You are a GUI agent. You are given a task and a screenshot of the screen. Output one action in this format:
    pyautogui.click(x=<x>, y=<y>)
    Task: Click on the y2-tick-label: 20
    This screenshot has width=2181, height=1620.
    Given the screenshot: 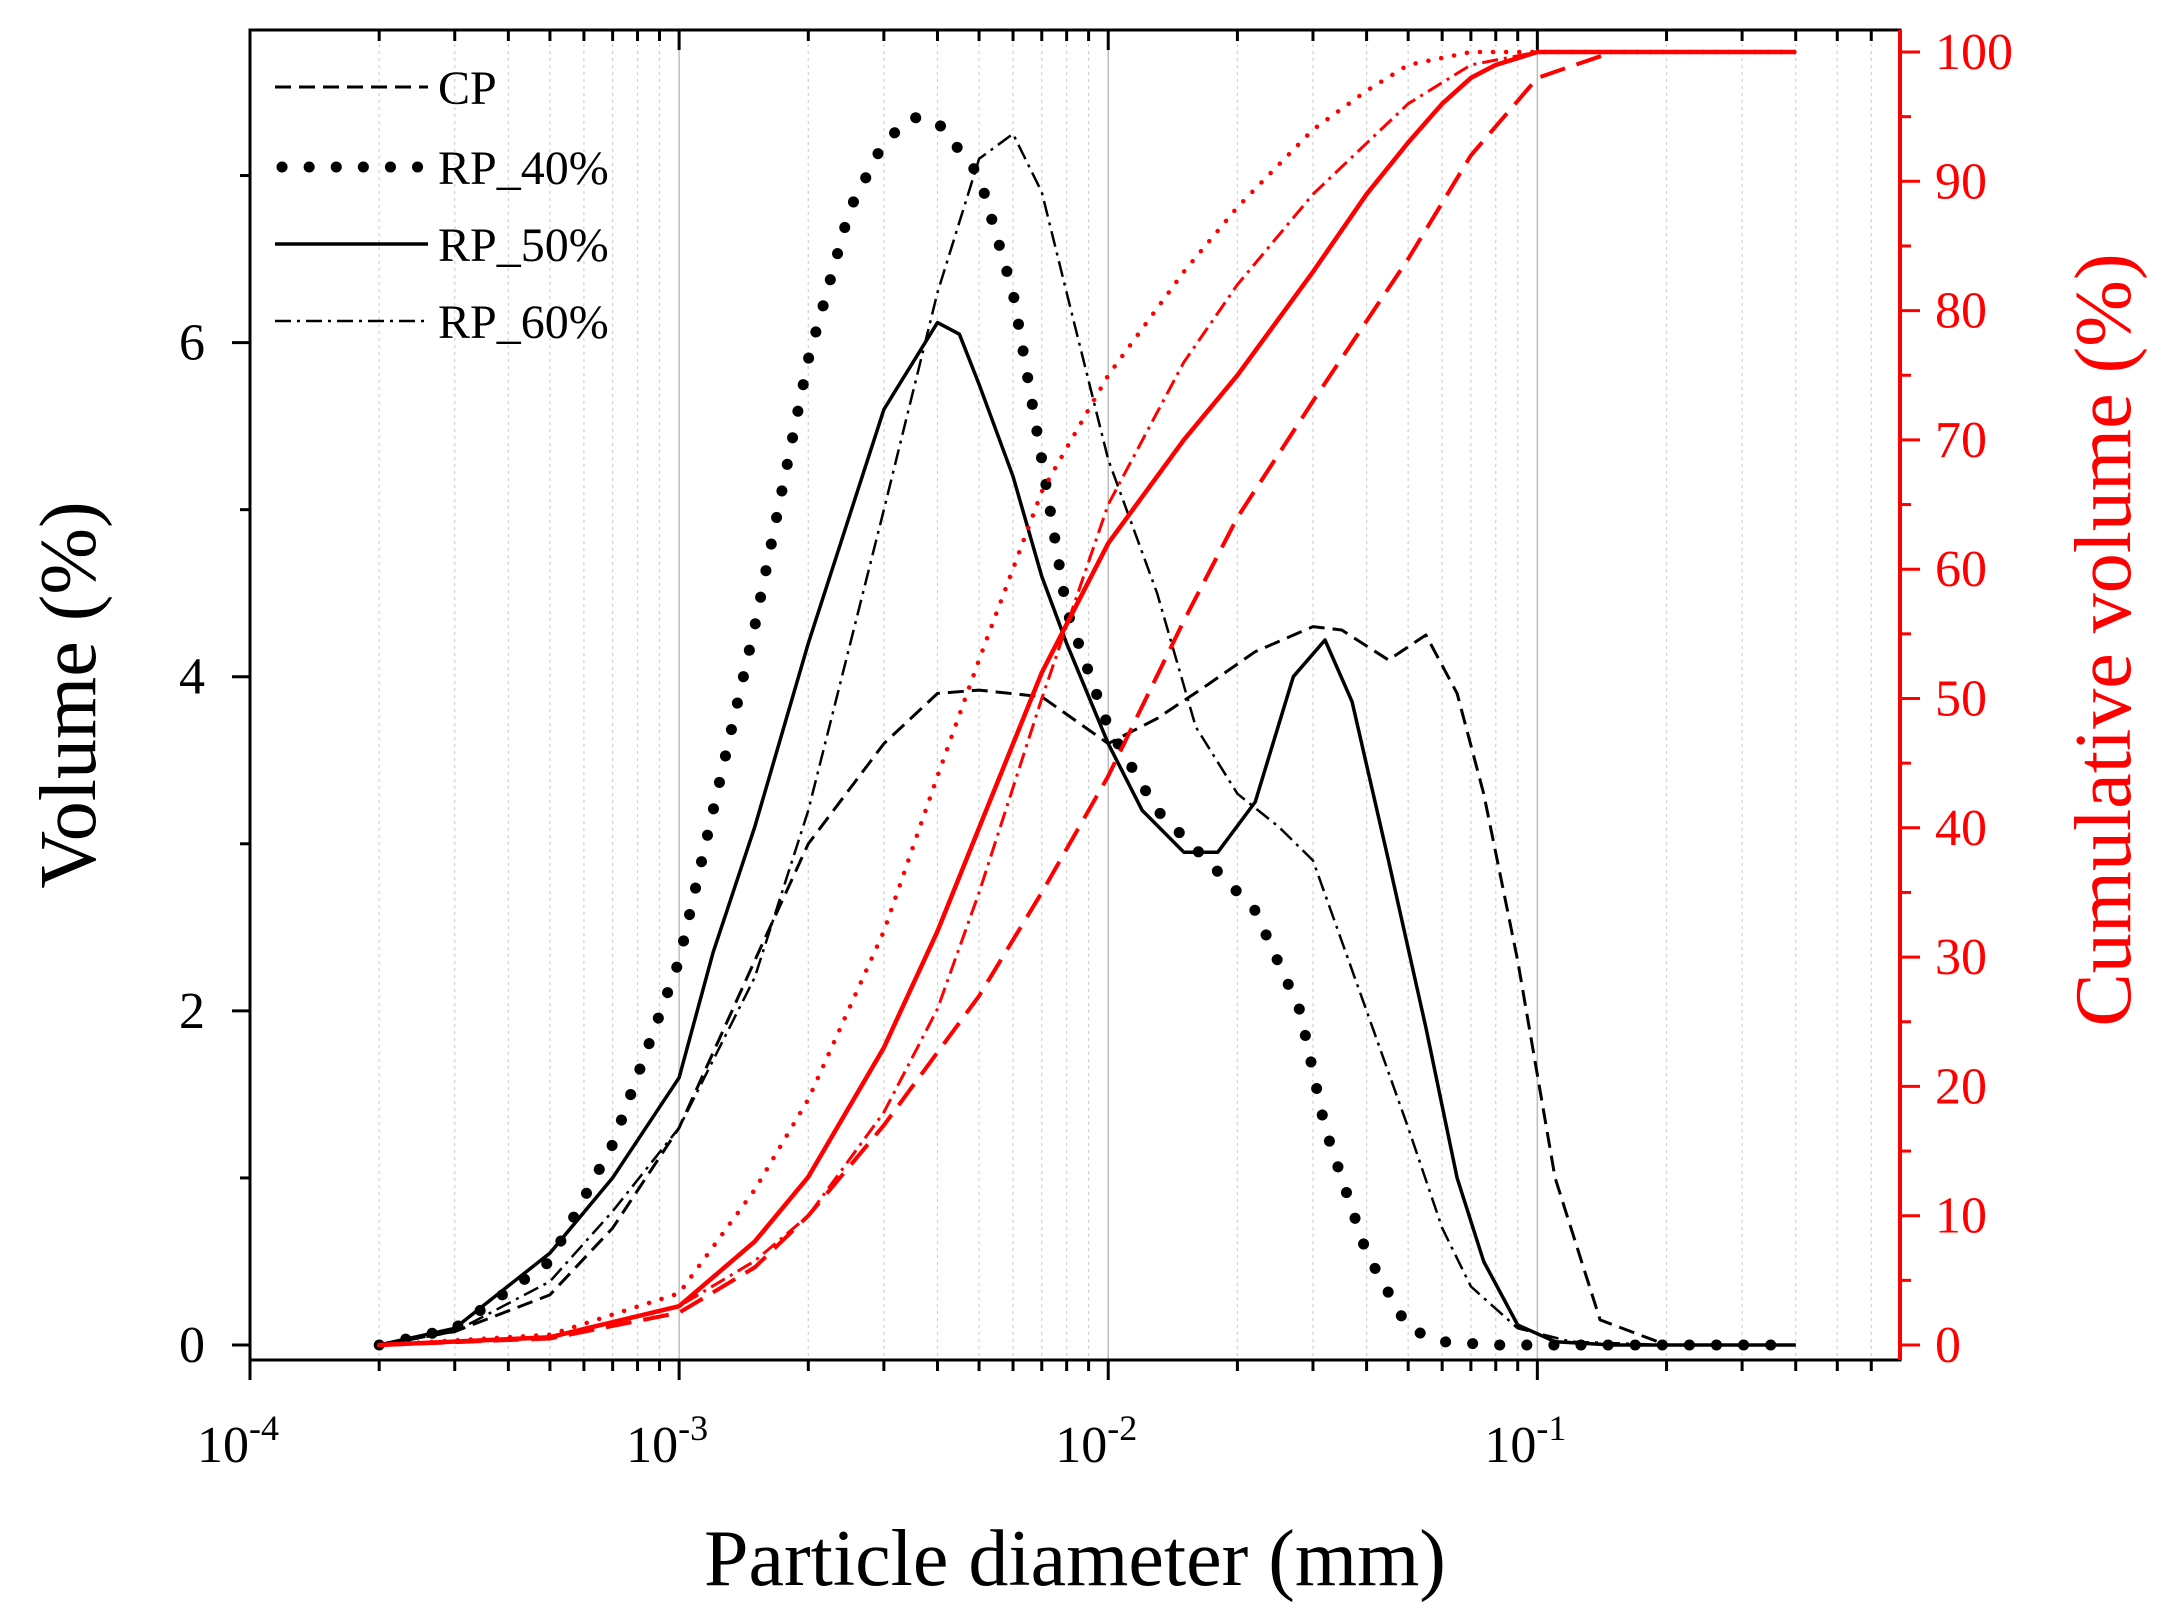 What is the action you would take?
    pyautogui.click(x=1961, y=1086)
    